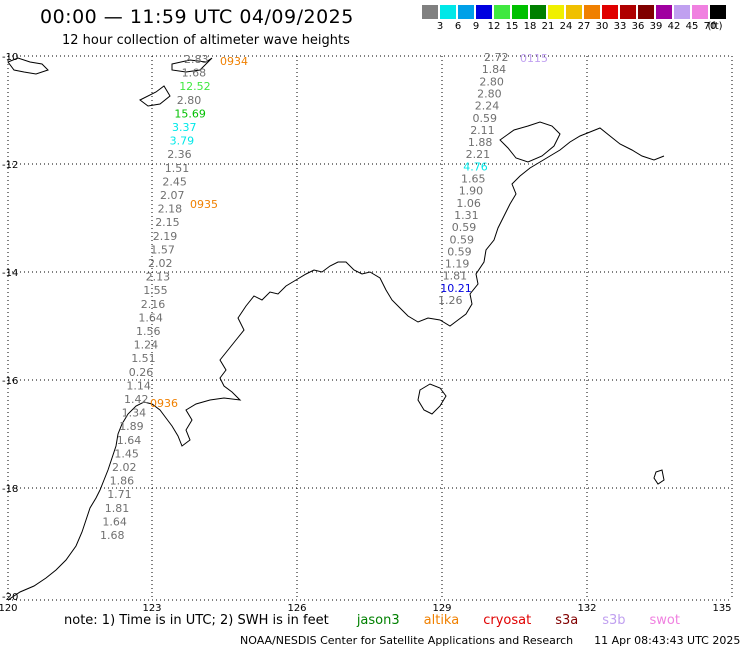  I want to click on wave-height-value: 2.07, so click(172, 195).